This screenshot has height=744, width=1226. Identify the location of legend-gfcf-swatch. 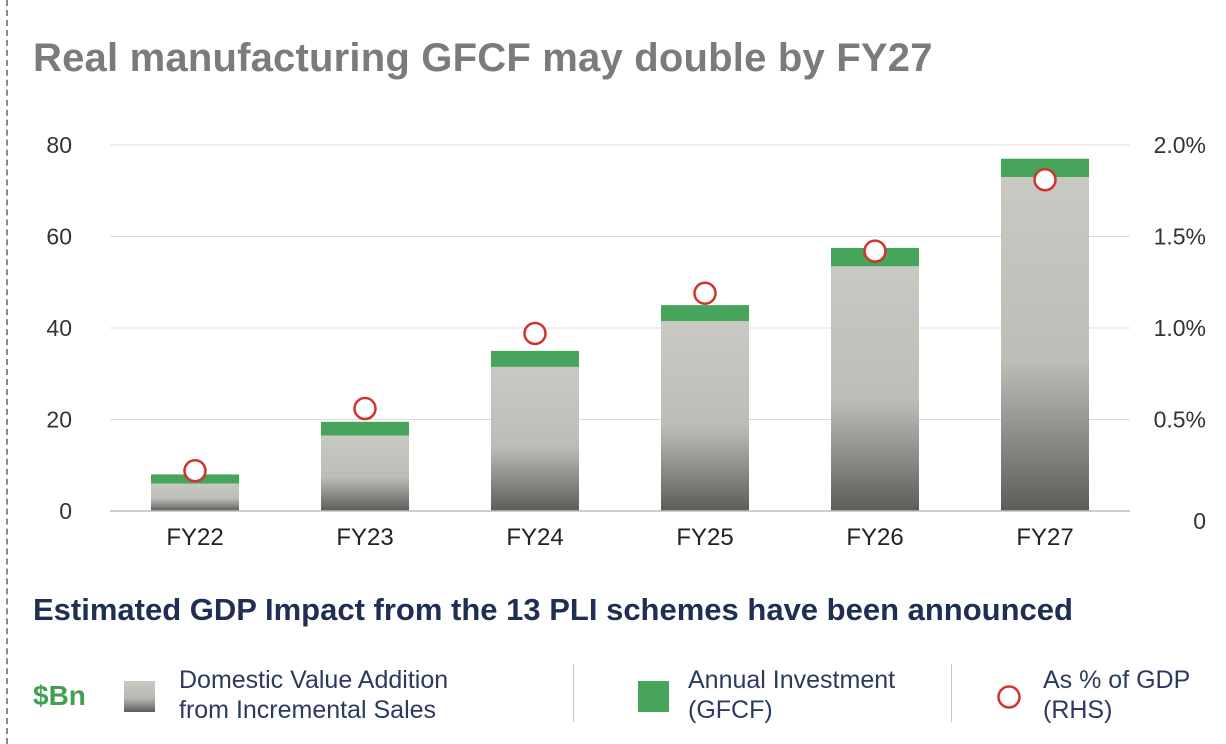
(653, 696).